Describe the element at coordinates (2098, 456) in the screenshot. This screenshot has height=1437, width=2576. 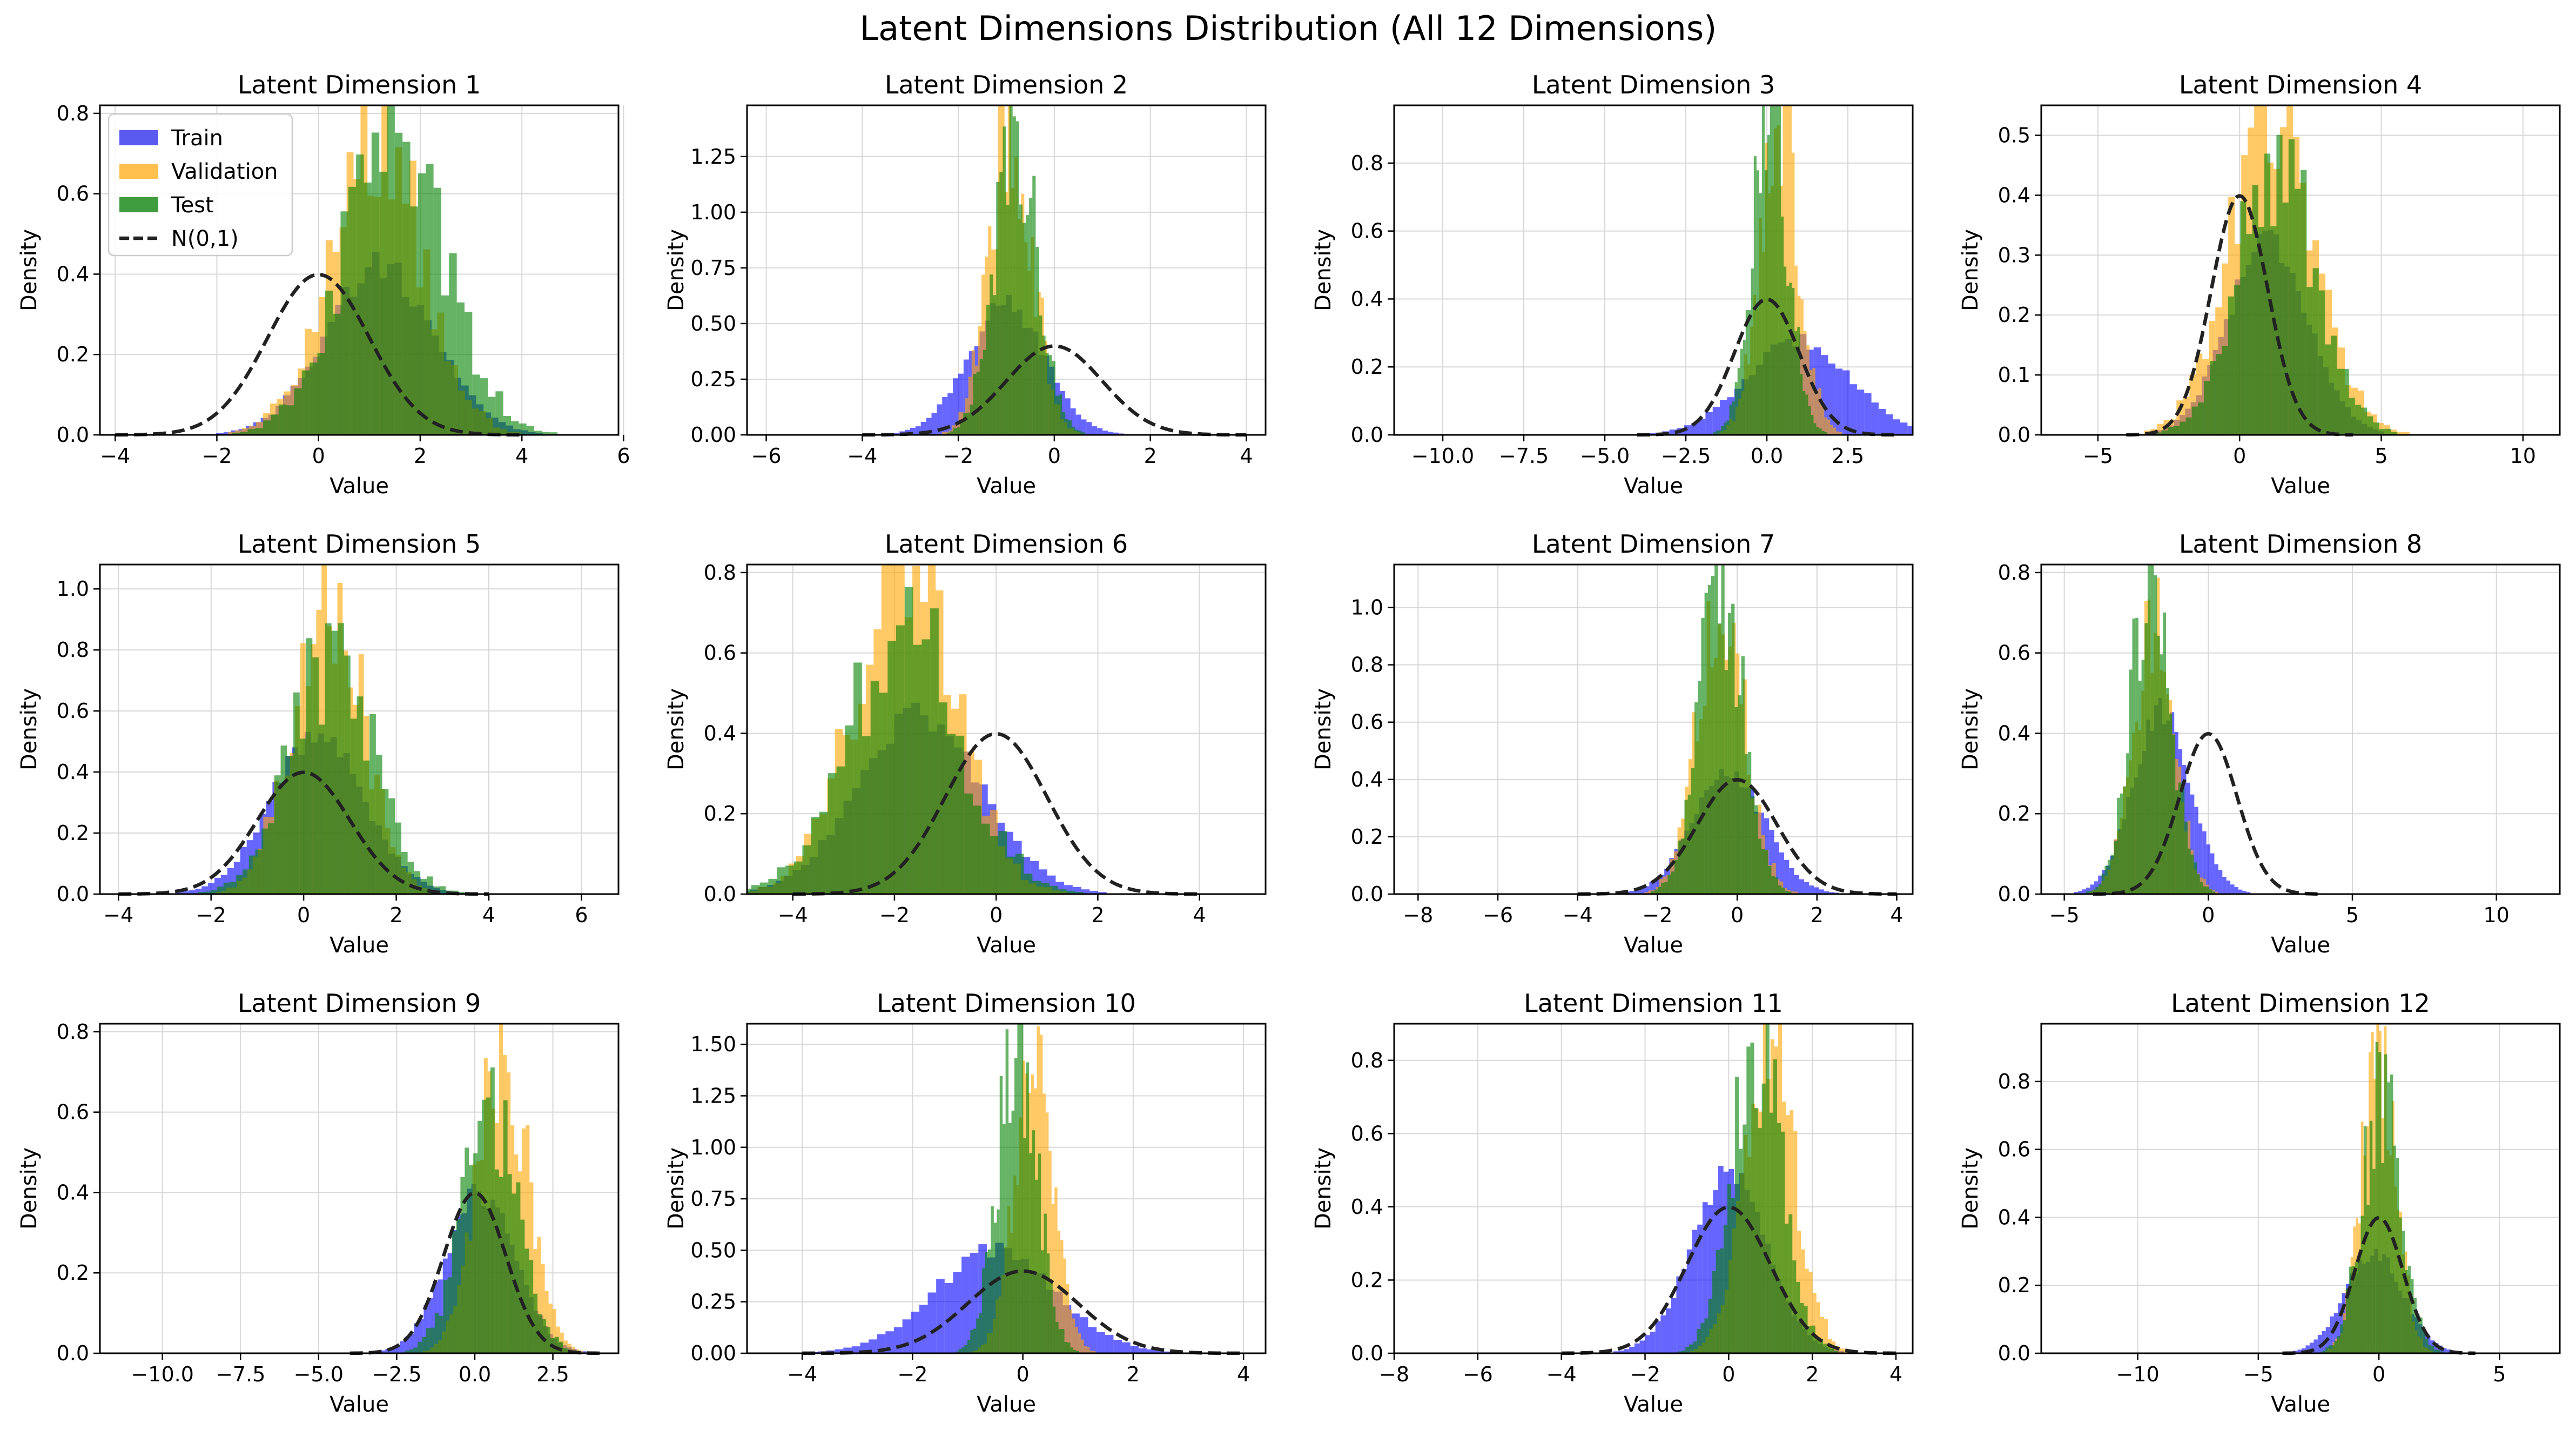
I see `x-tick-label: −5` at that location.